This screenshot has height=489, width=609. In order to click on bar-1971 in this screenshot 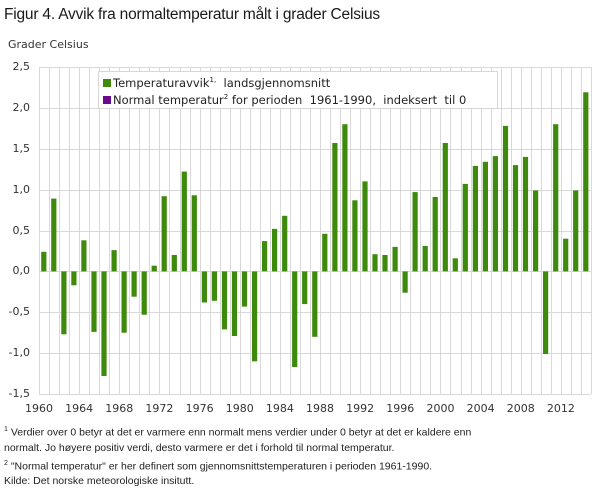, I will do `click(154, 268)`.